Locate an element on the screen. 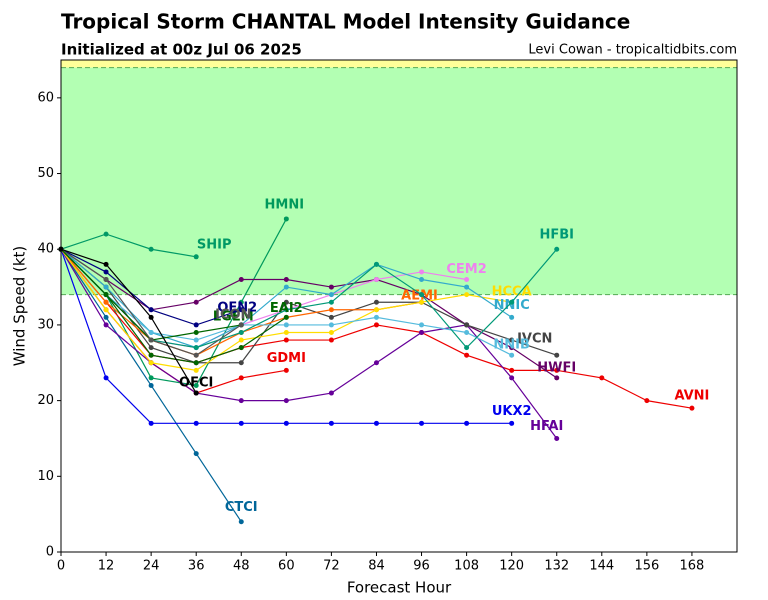 The width and height of the screenshot is (768, 600). model-label: AEMI is located at coordinates (419, 296).